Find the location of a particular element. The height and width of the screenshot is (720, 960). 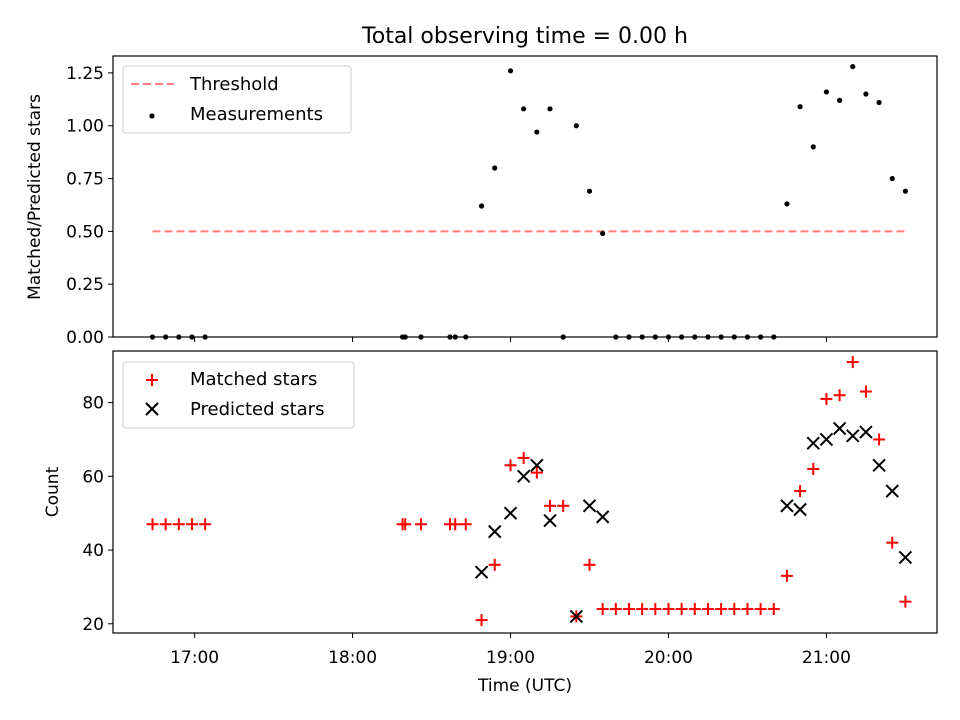

bottom-x-tick-label: 21:00 is located at coordinates (826, 658).